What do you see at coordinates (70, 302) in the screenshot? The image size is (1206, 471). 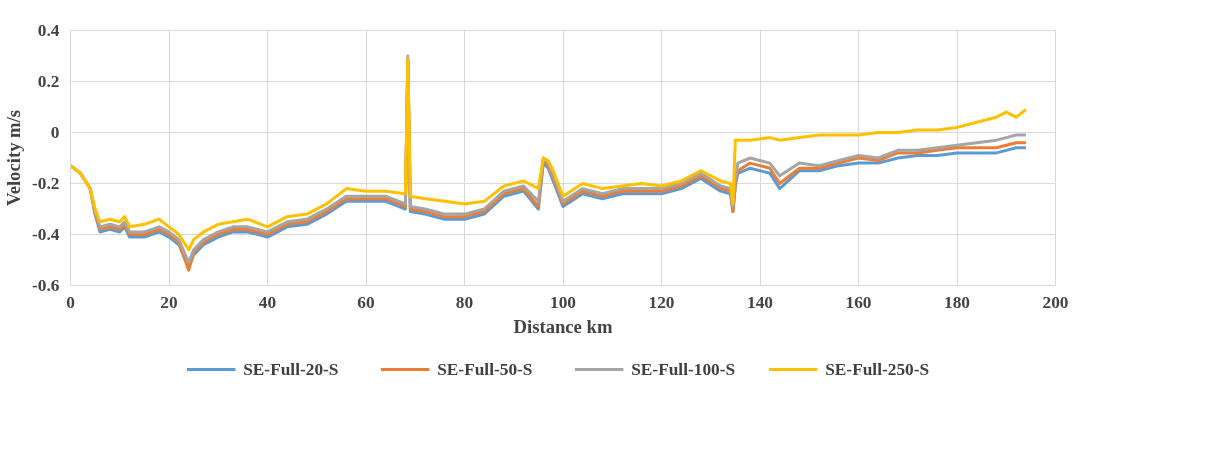 I see `x-tick-label: 0` at bounding box center [70, 302].